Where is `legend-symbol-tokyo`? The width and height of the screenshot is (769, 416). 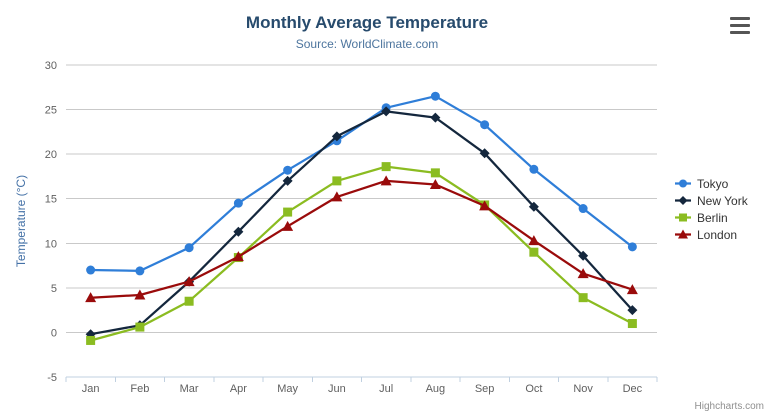
legend-symbol-tokyo is located at coordinates (683, 183).